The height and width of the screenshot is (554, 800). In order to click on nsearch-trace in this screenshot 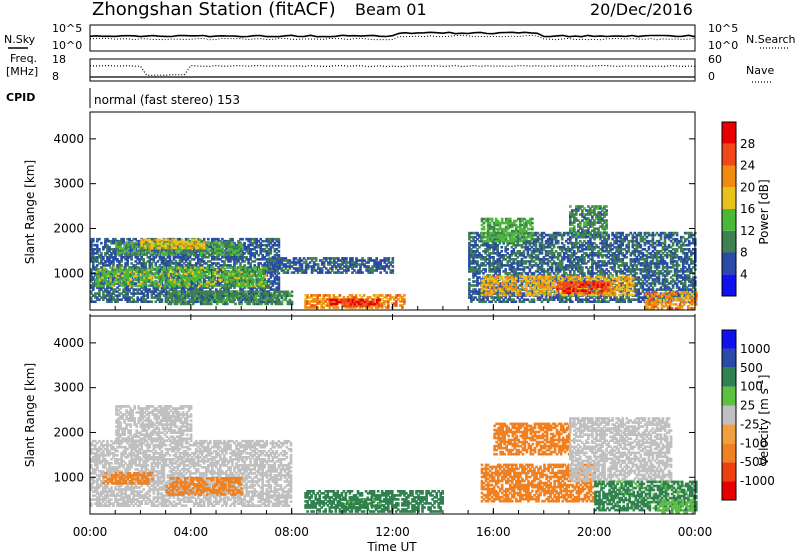, I will do `click(392, 37)`.